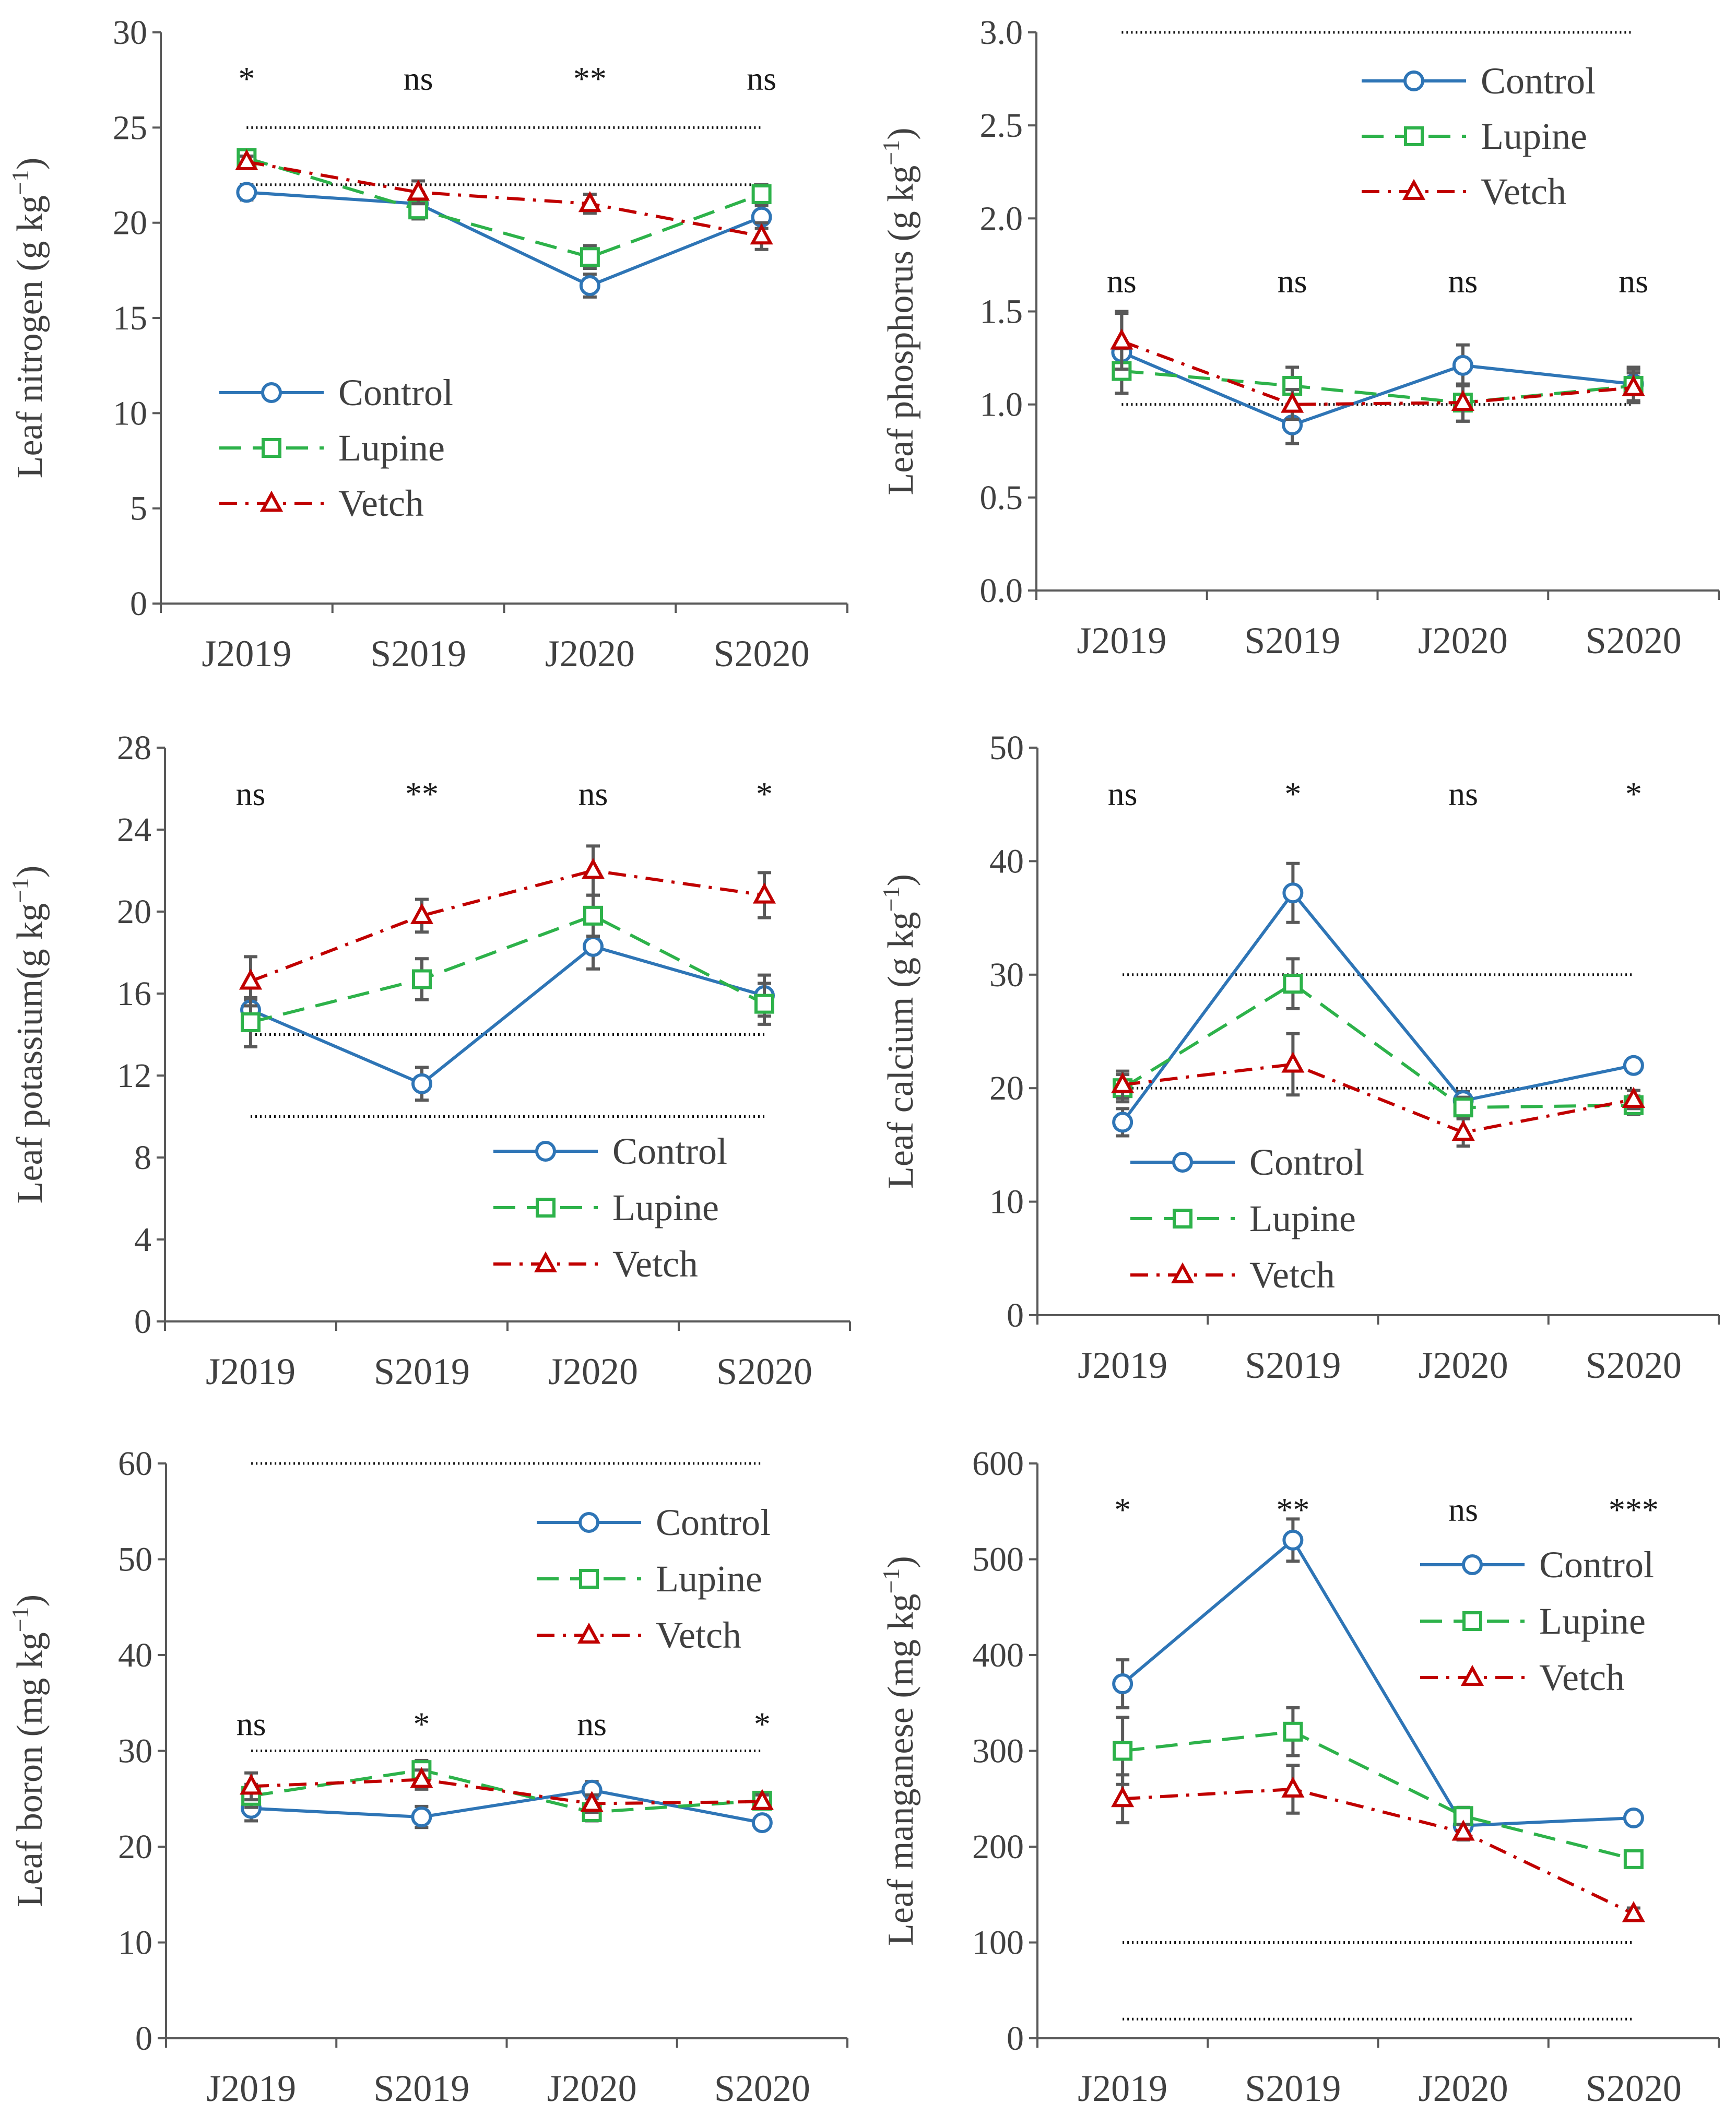 This screenshot has width=1736, height=2126. What do you see at coordinates (899, 311) in the screenshot?
I see `y-axis-title: Leaf phosphorus (g kg−1)` at bounding box center [899, 311].